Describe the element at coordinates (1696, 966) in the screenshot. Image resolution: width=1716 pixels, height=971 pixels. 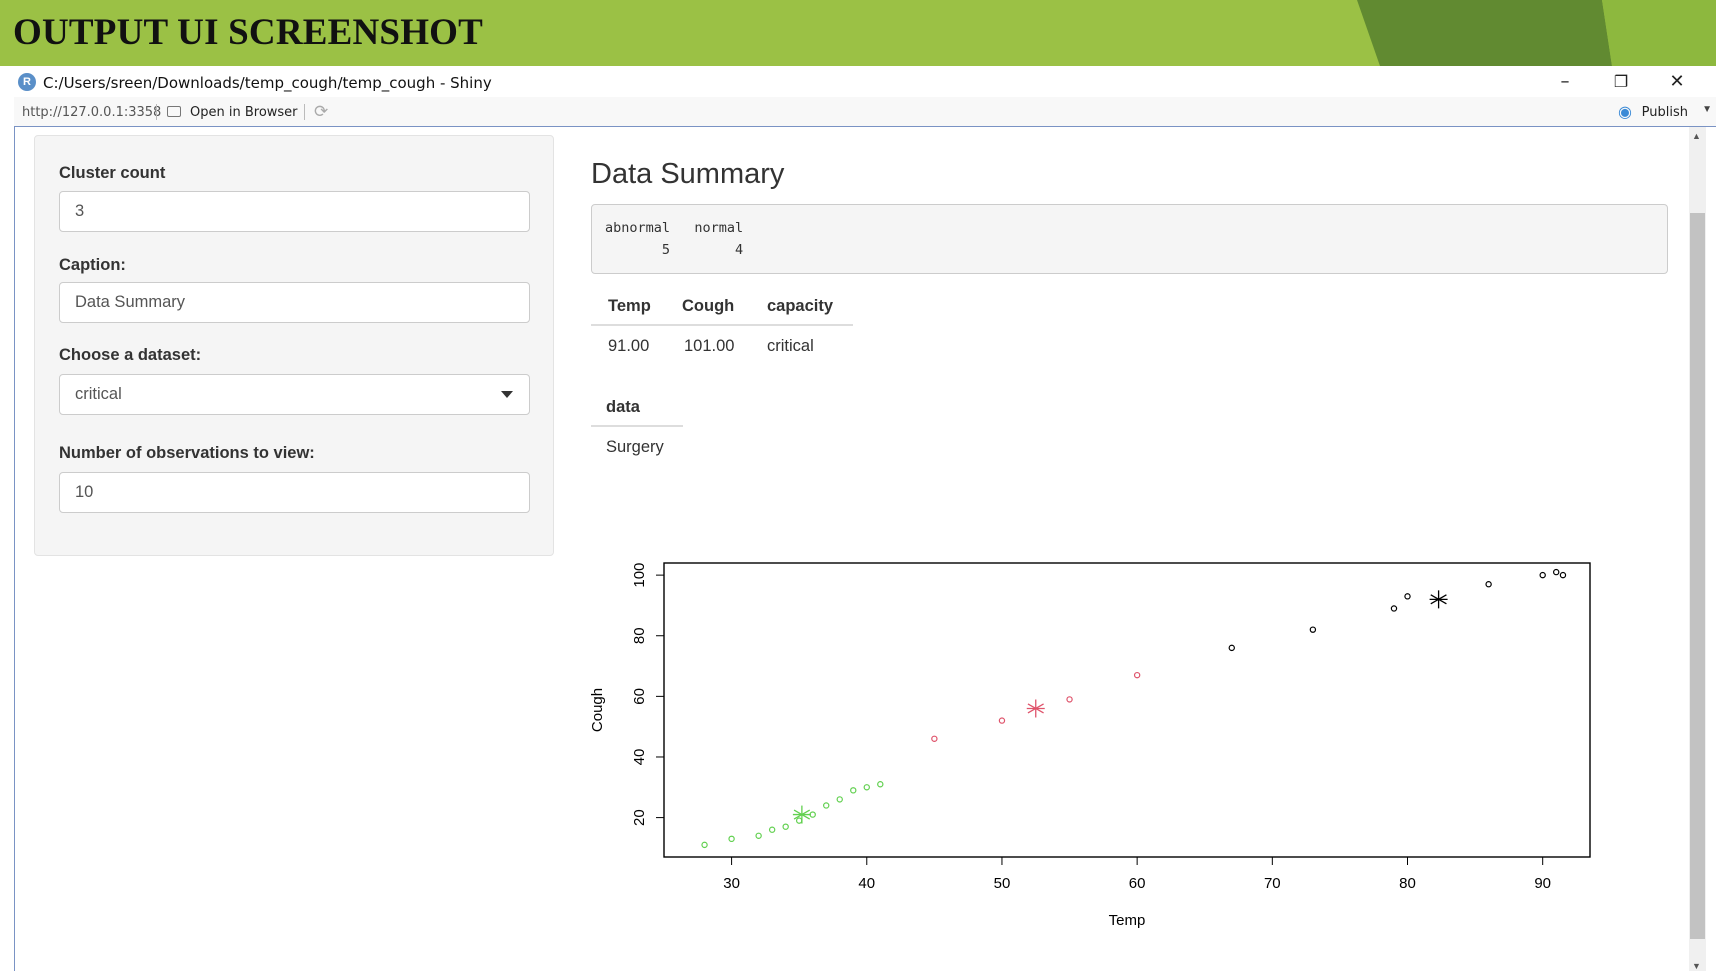
I see `scroll-down-icon: ▼` at that location.